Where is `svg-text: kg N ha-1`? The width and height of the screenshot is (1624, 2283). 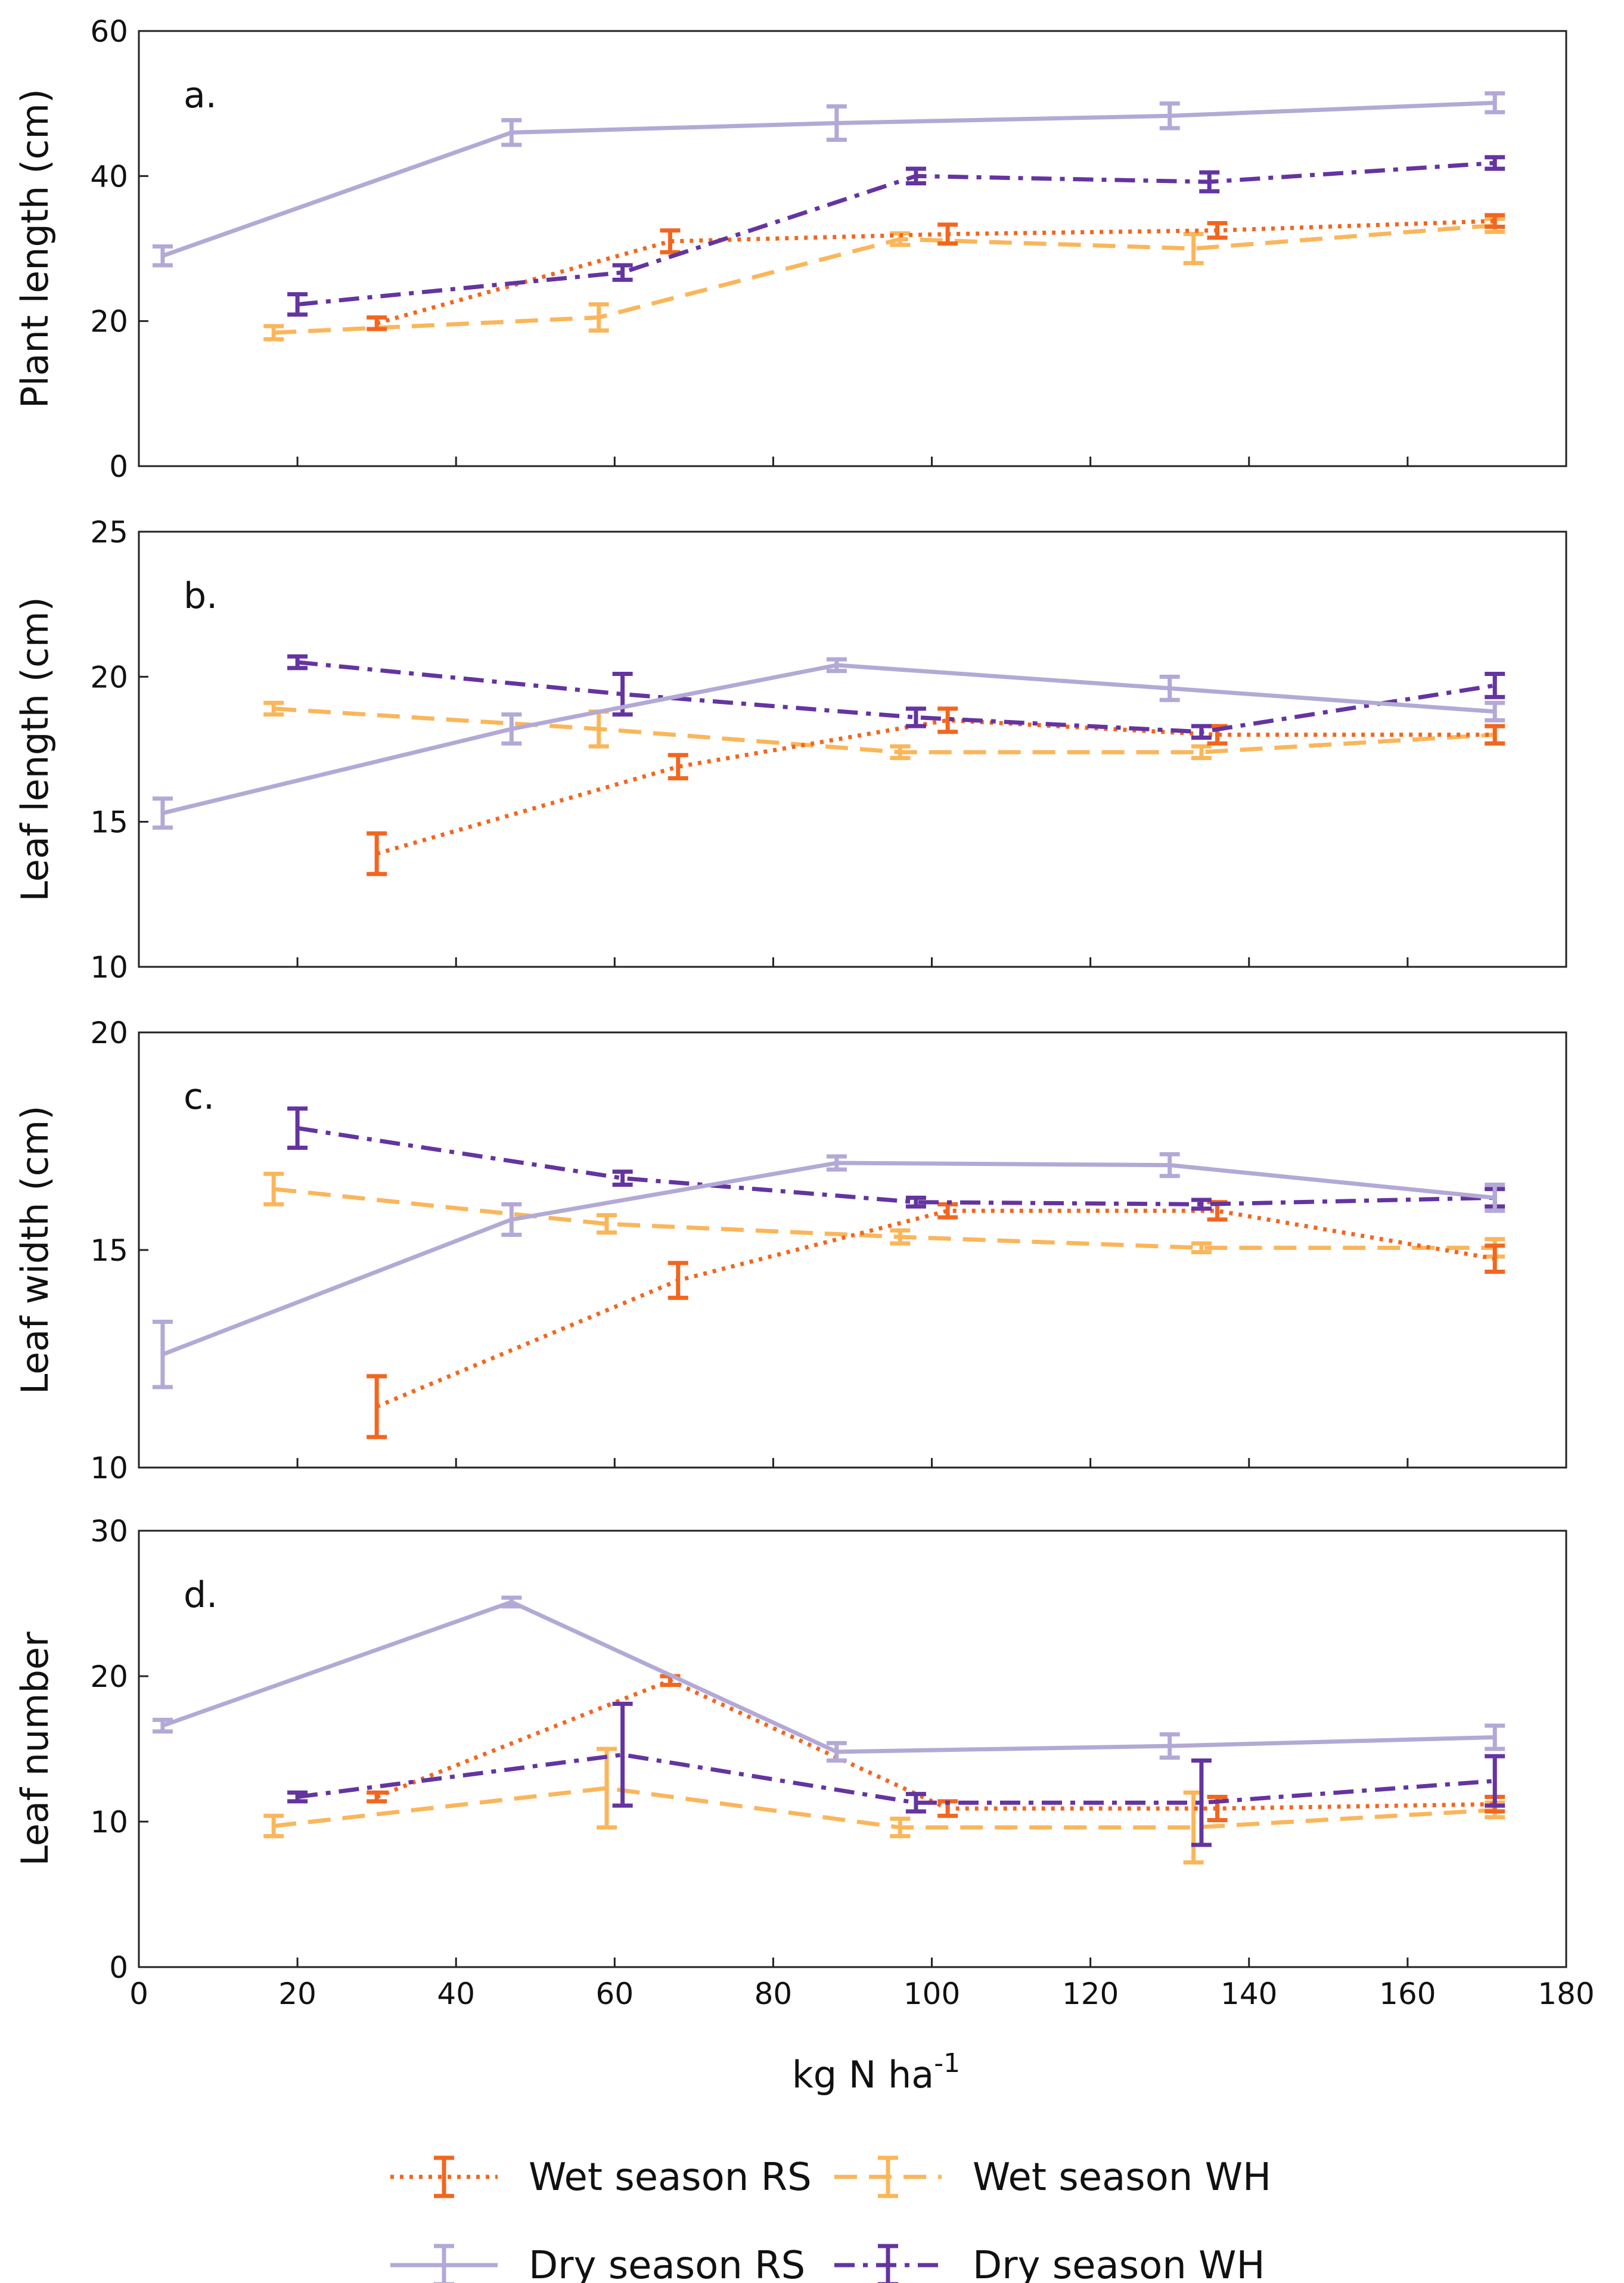 svg-text: kg N ha-1 is located at coordinates (876, 2072).